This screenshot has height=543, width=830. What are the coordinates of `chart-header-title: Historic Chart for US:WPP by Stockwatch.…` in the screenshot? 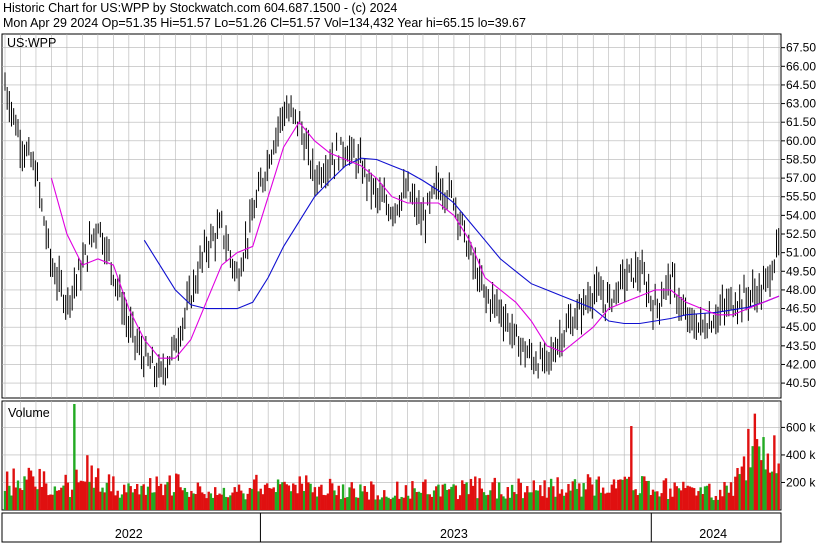 It's located at (200, 8).